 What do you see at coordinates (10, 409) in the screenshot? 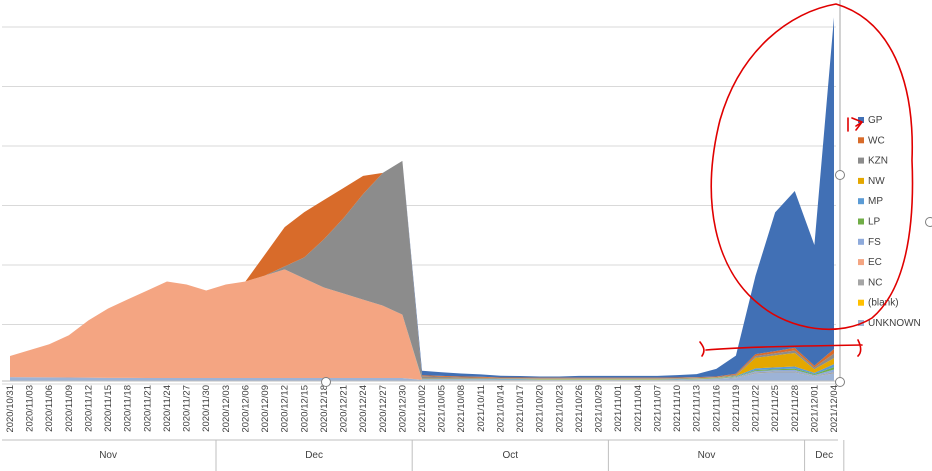
I see `x-tick-label: 2020/10/31` at bounding box center [10, 409].